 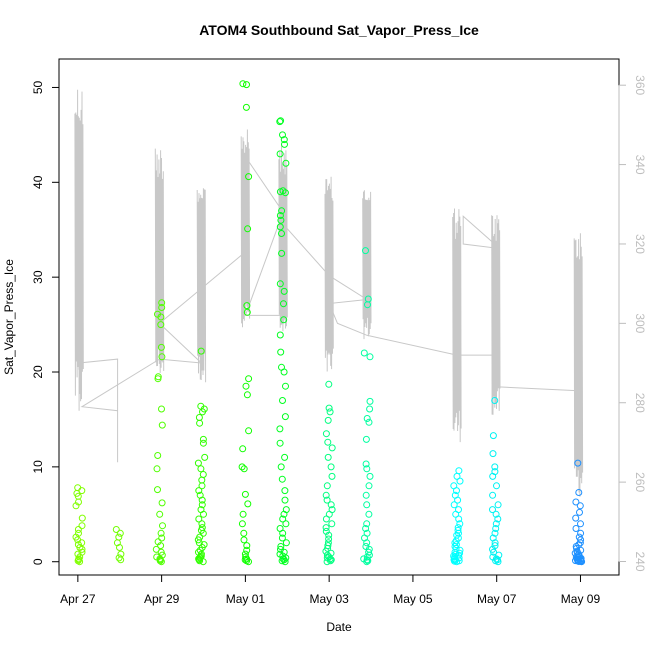 What do you see at coordinates (38, 277) in the screenshot?
I see `y-tick-label: 30` at bounding box center [38, 277].